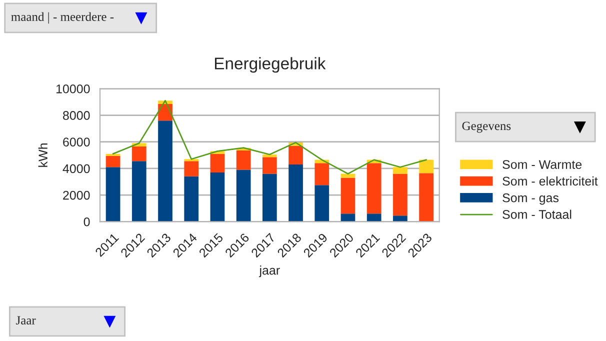 The height and width of the screenshot is (341, 606). I want to click on line-series, so click(269, 137).